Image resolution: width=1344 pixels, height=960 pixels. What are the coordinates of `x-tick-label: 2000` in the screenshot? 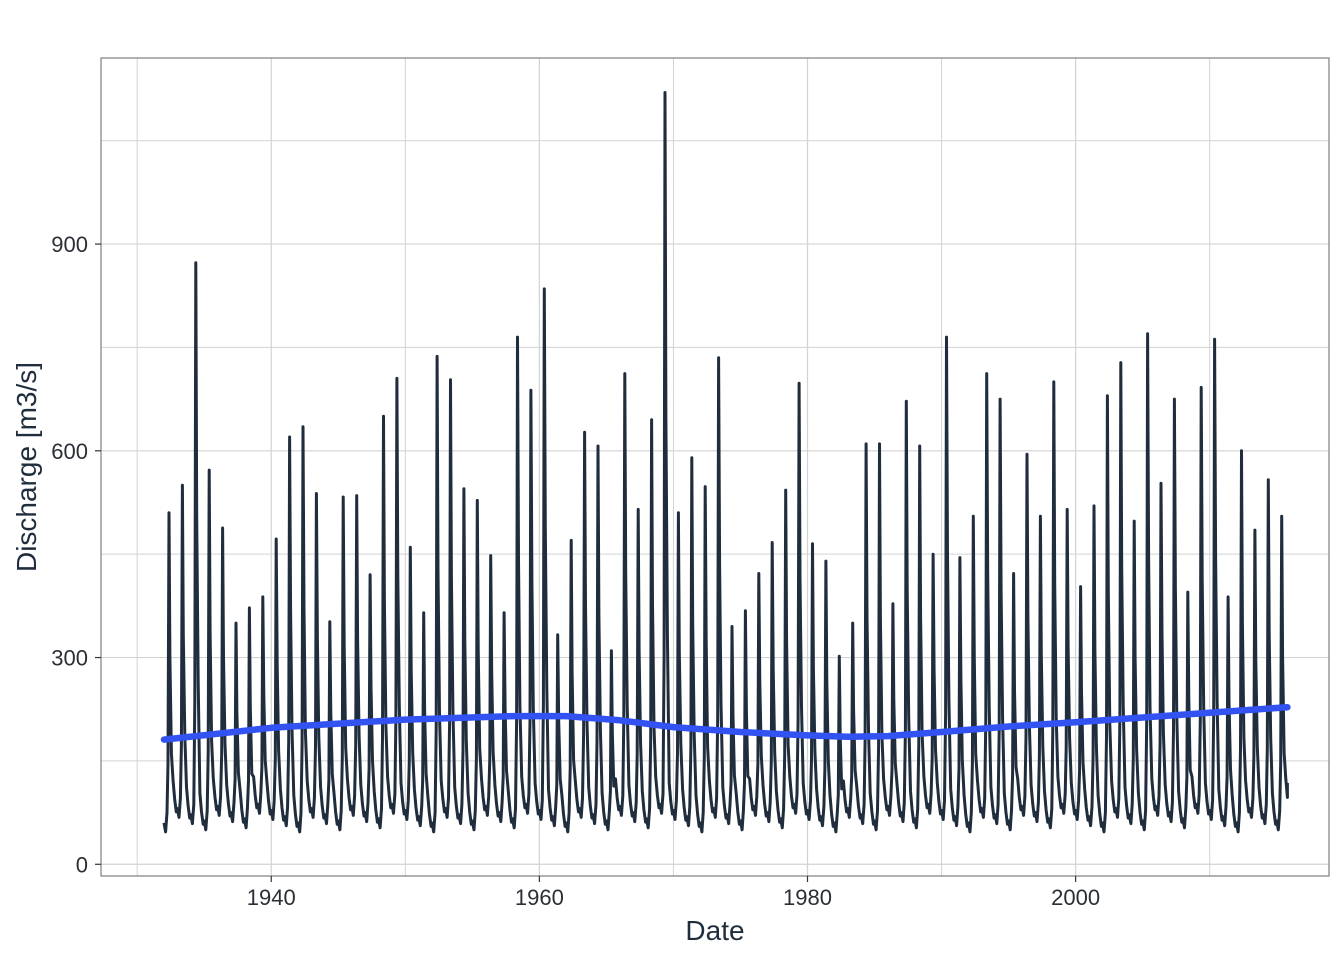 It's located at (1075, 897).